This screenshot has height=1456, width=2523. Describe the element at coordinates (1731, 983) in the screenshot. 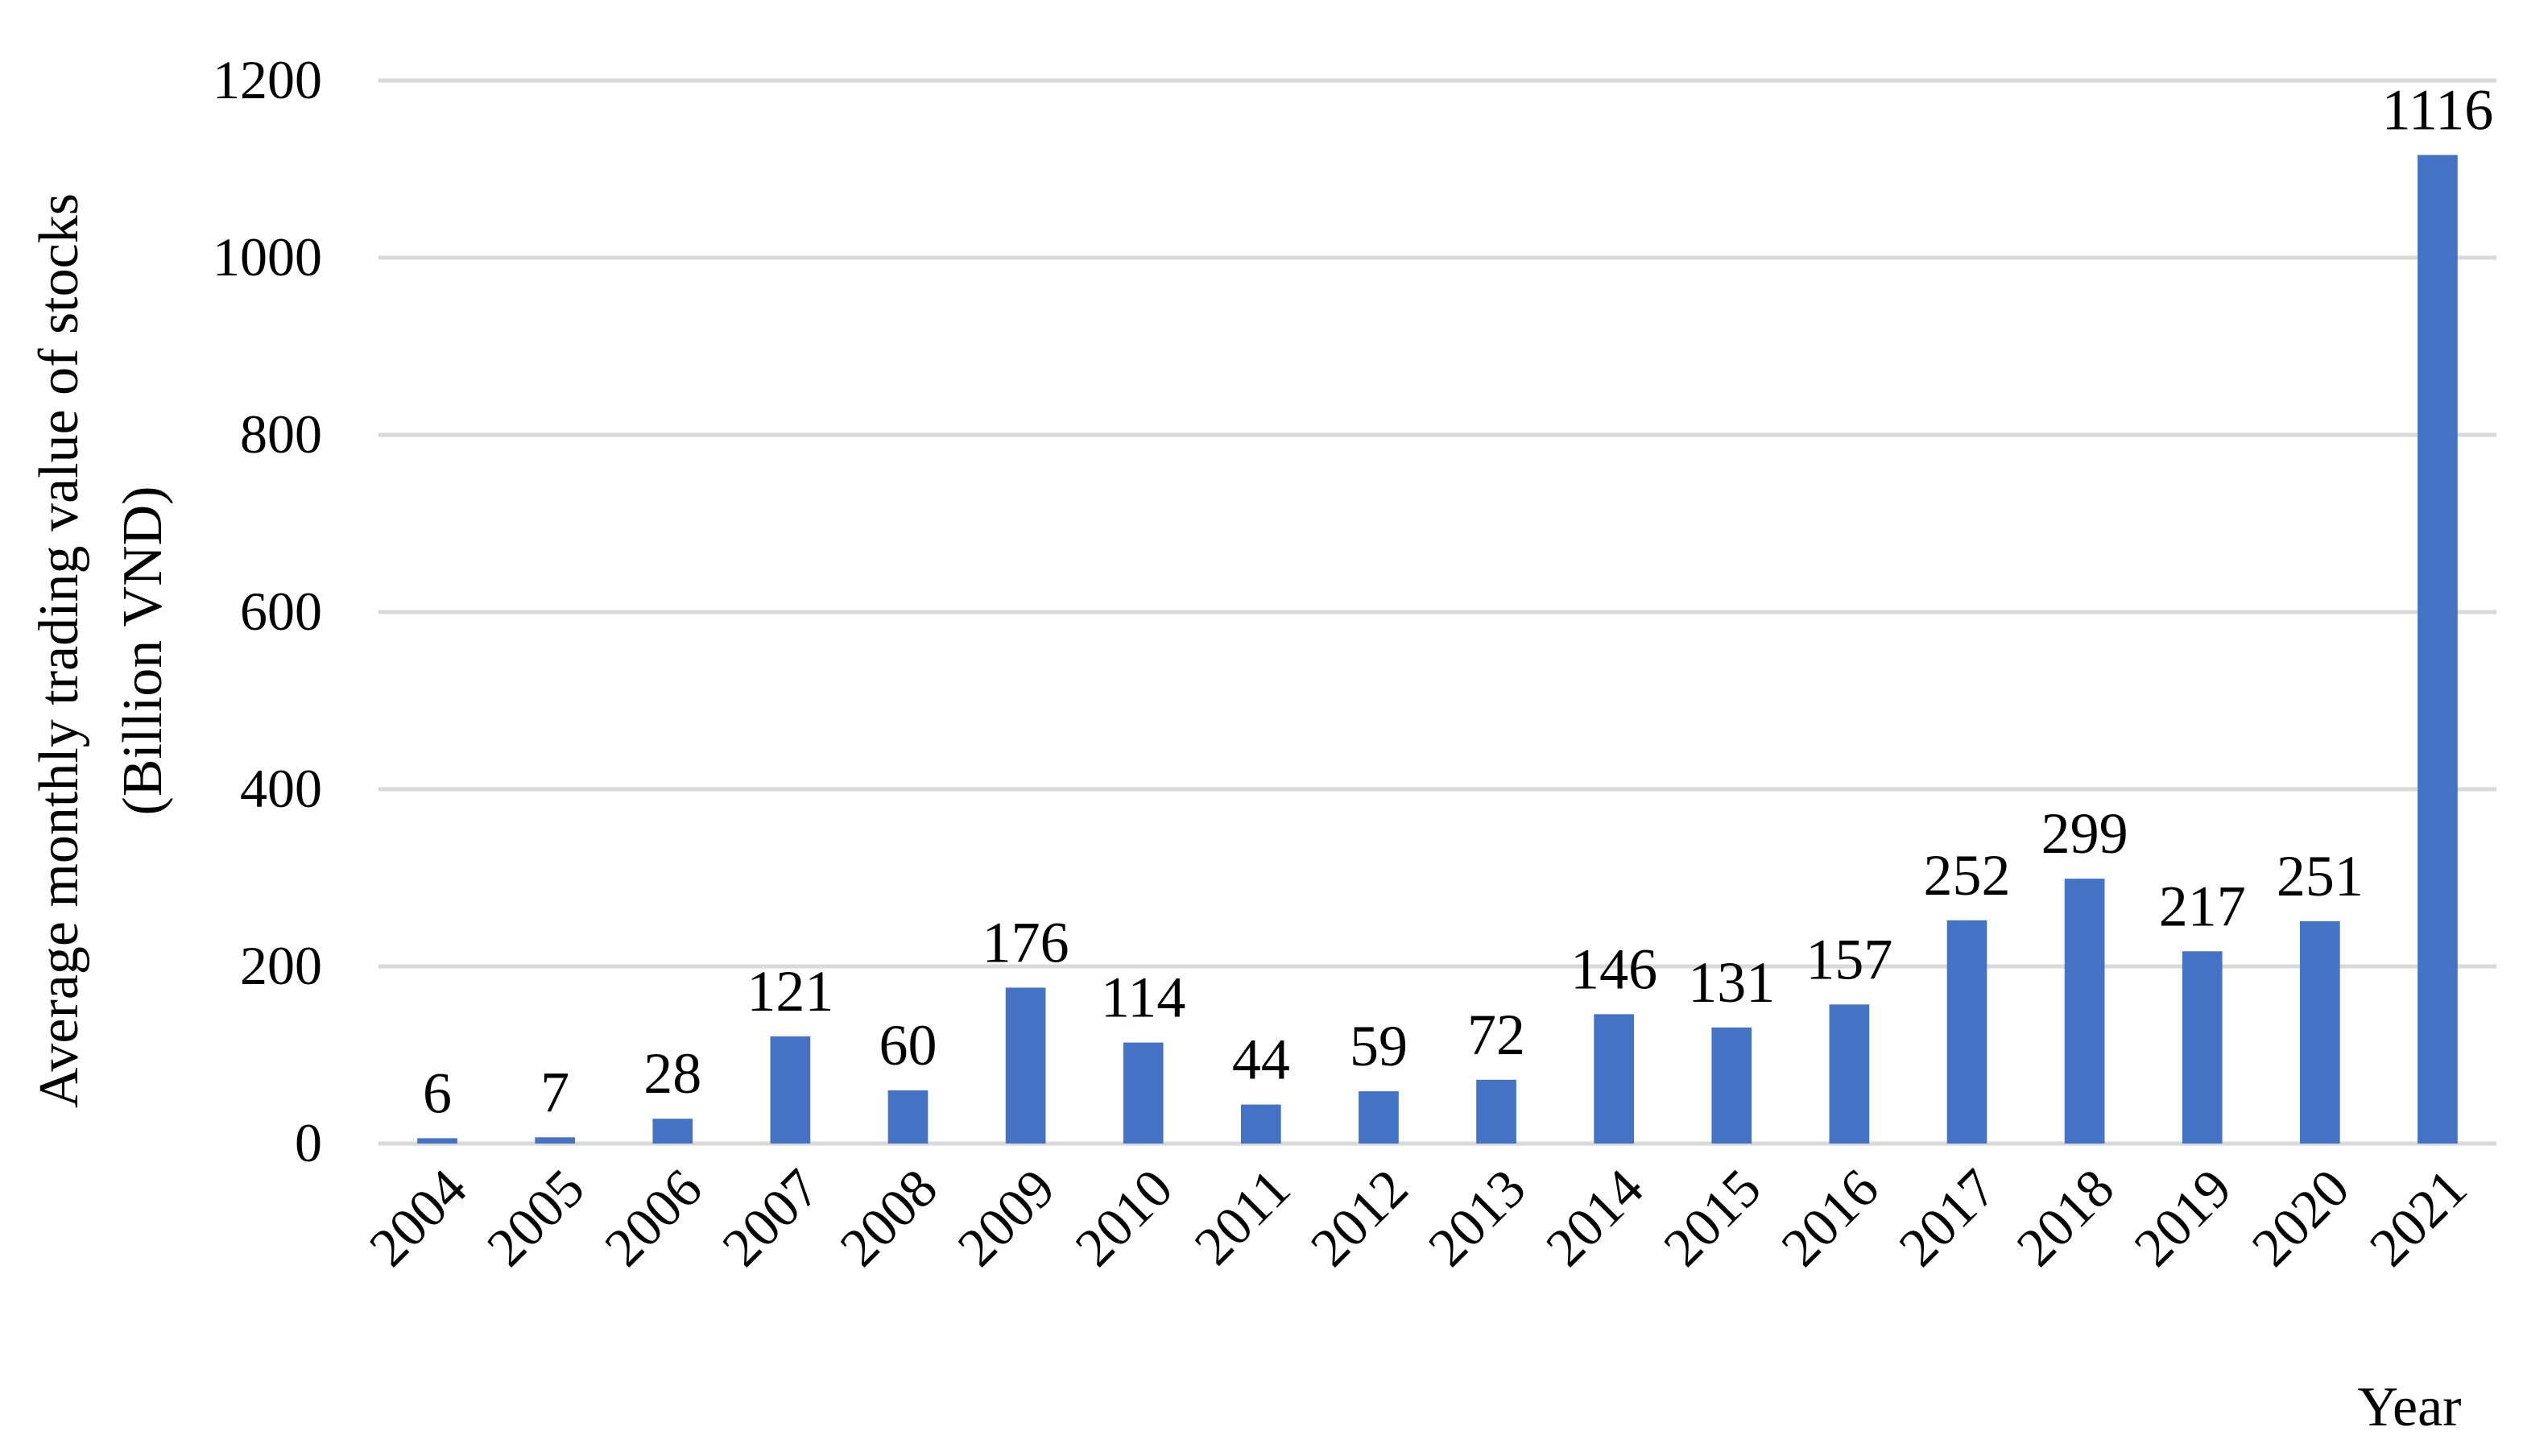

I see `data-label-2015: 131` at that location.